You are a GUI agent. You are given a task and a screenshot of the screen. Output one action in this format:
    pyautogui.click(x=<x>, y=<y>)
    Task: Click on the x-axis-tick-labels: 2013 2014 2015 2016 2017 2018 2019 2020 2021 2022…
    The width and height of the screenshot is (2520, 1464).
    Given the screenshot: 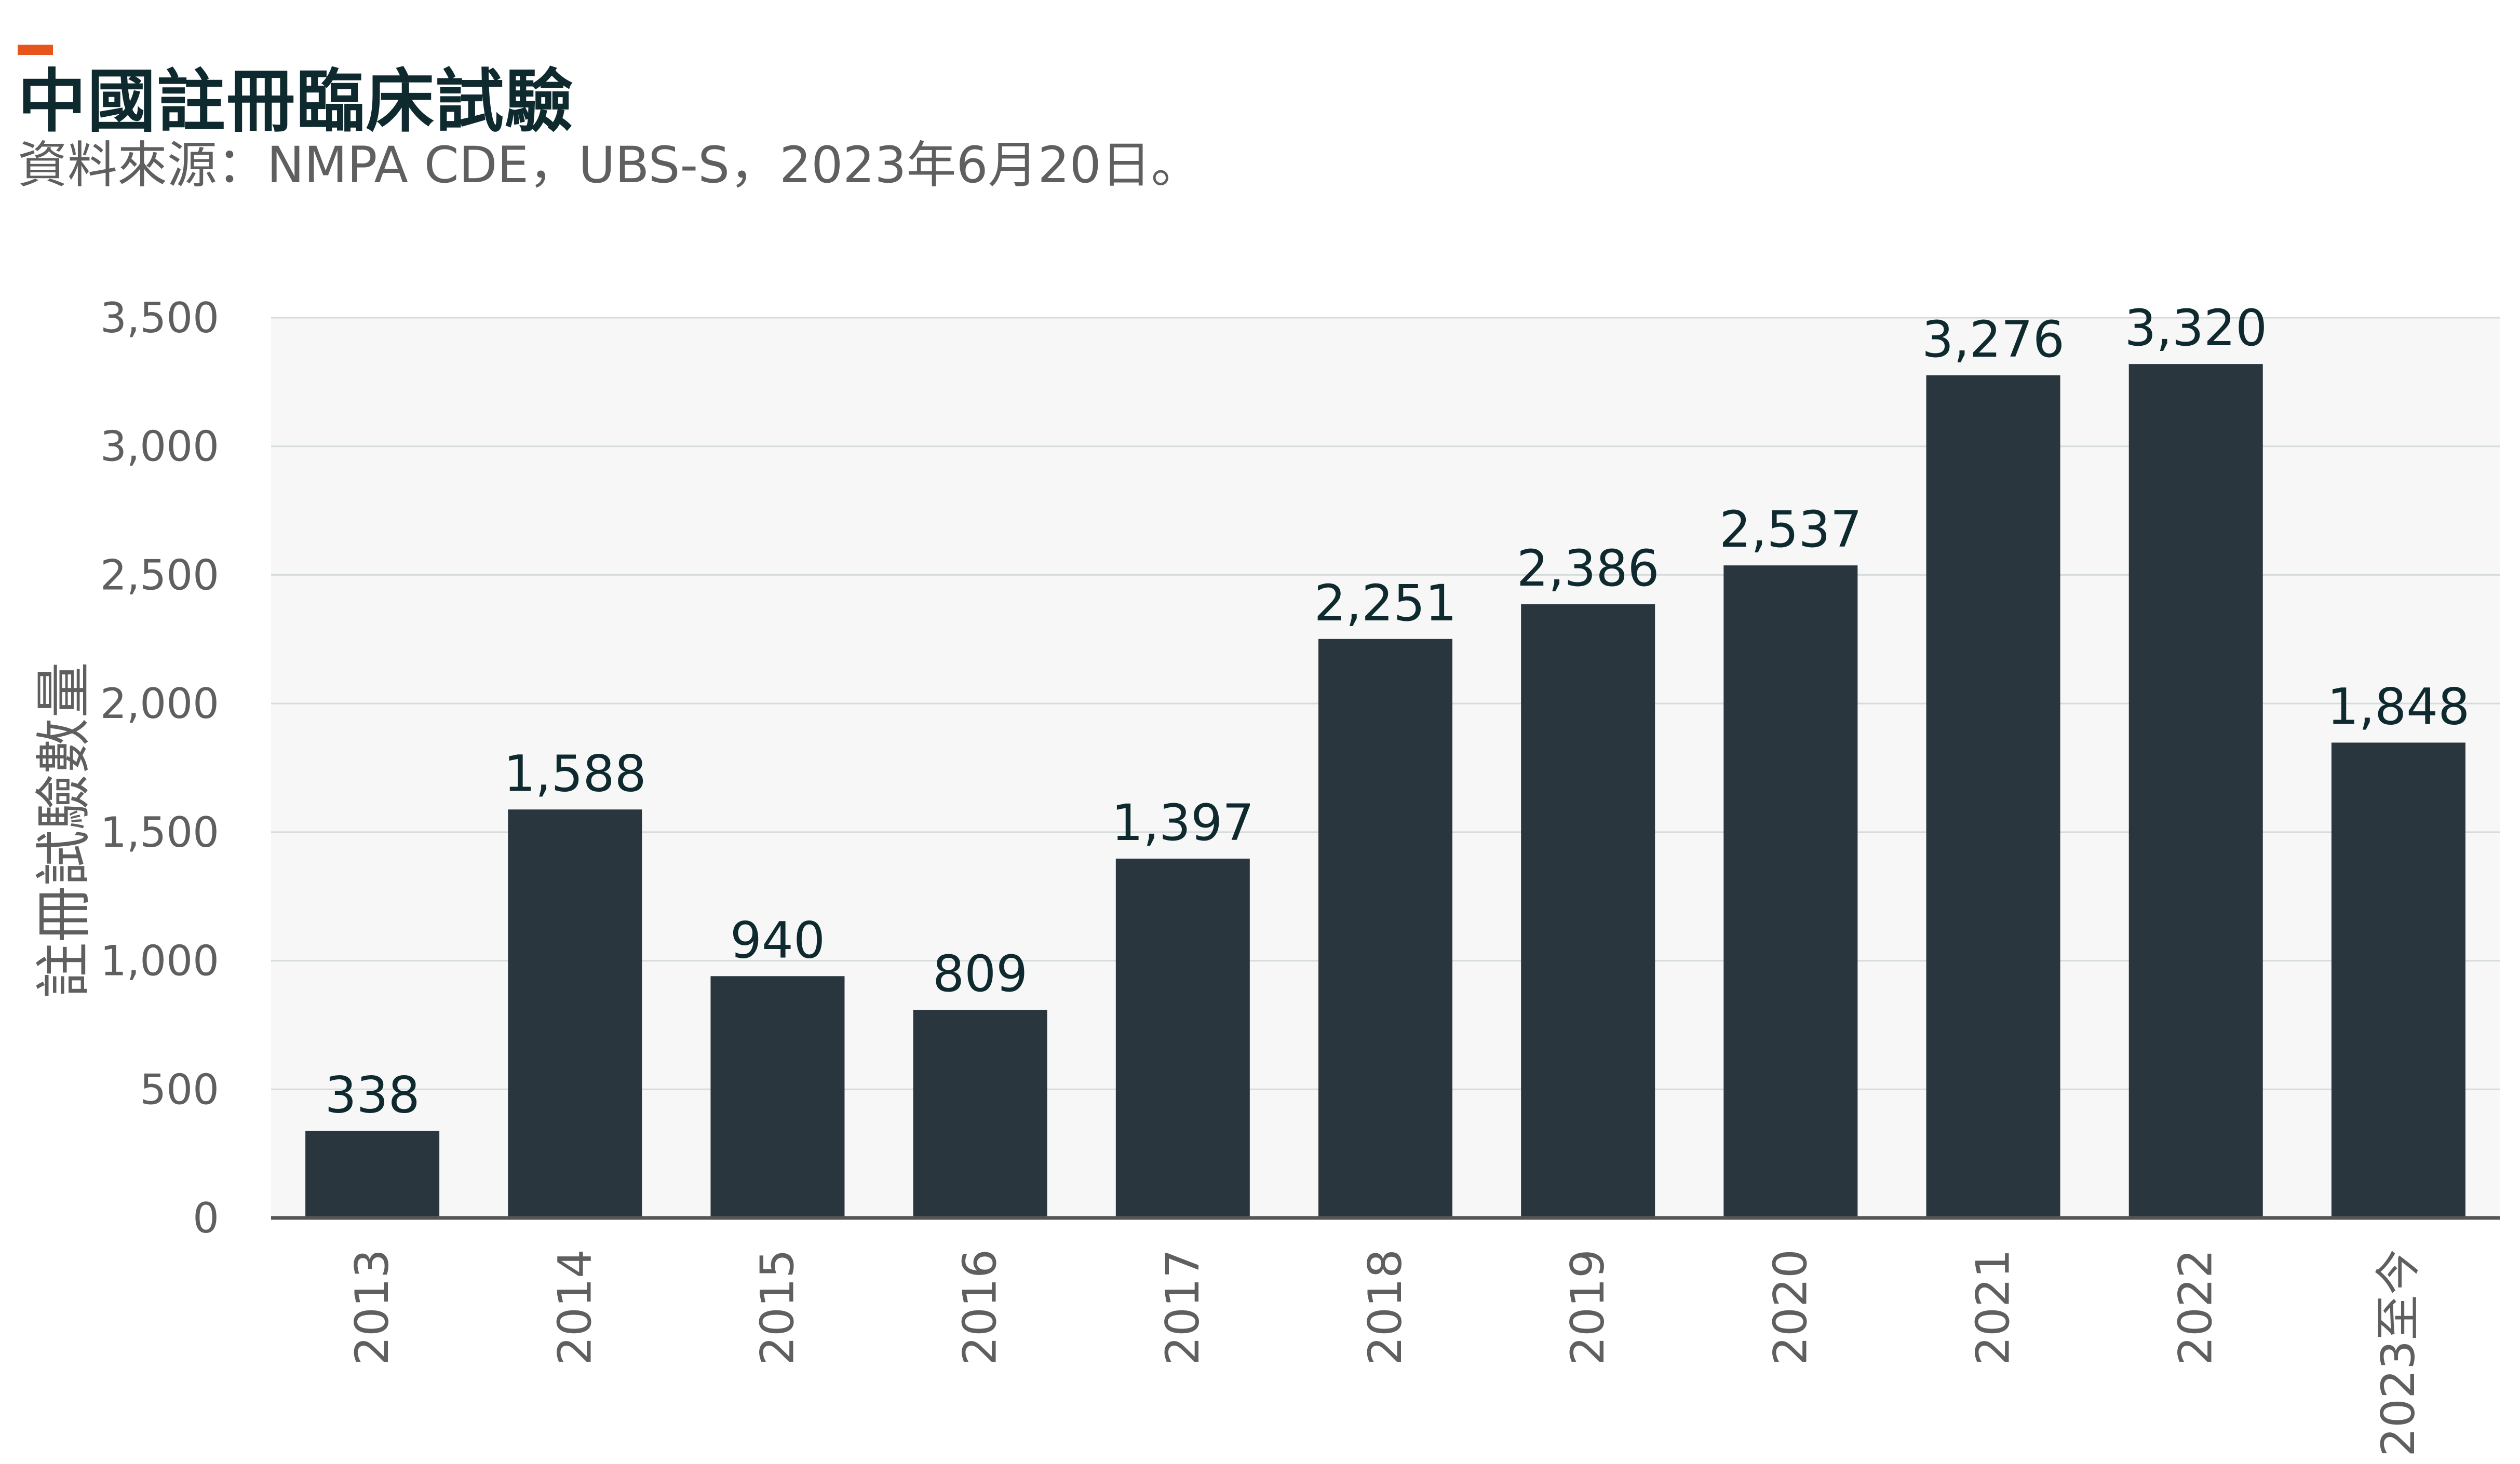 What is the action you would take?
    pyautogui.click(x=1385, y=1353)
    